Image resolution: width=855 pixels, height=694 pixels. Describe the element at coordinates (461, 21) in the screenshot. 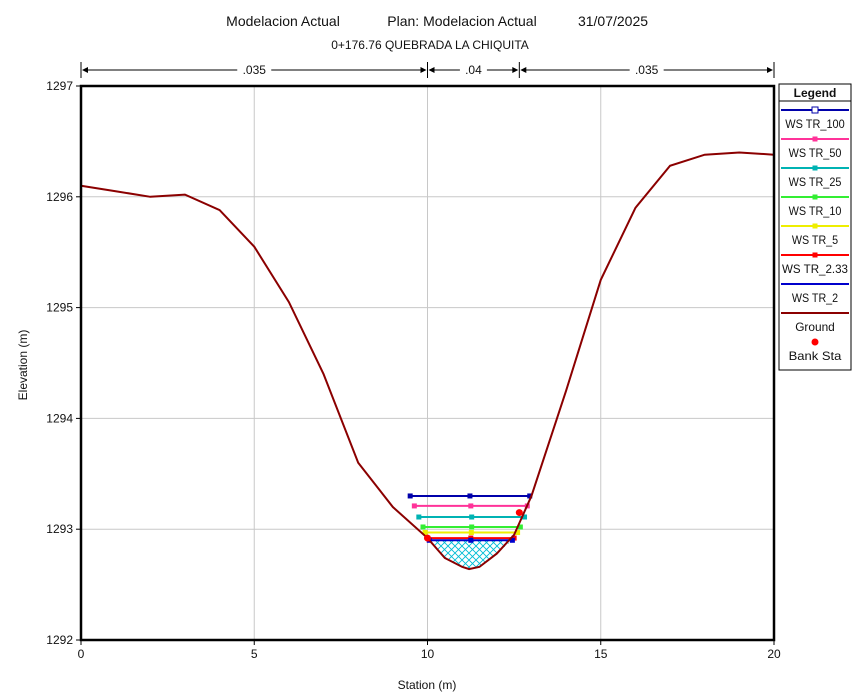

I see `plan-label: Plan: Modelacion Actual` at that location.